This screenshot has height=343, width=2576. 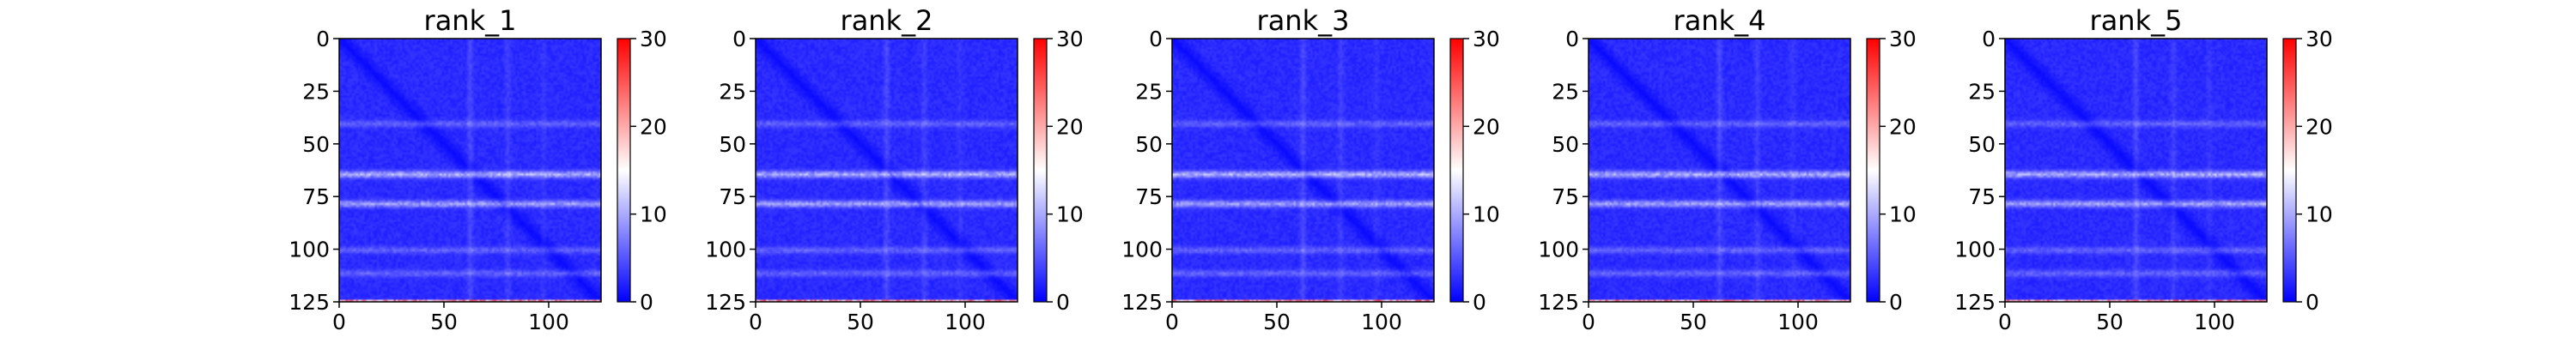 I want to click on panel-title: rank_5, so click(x=2136, y=20).